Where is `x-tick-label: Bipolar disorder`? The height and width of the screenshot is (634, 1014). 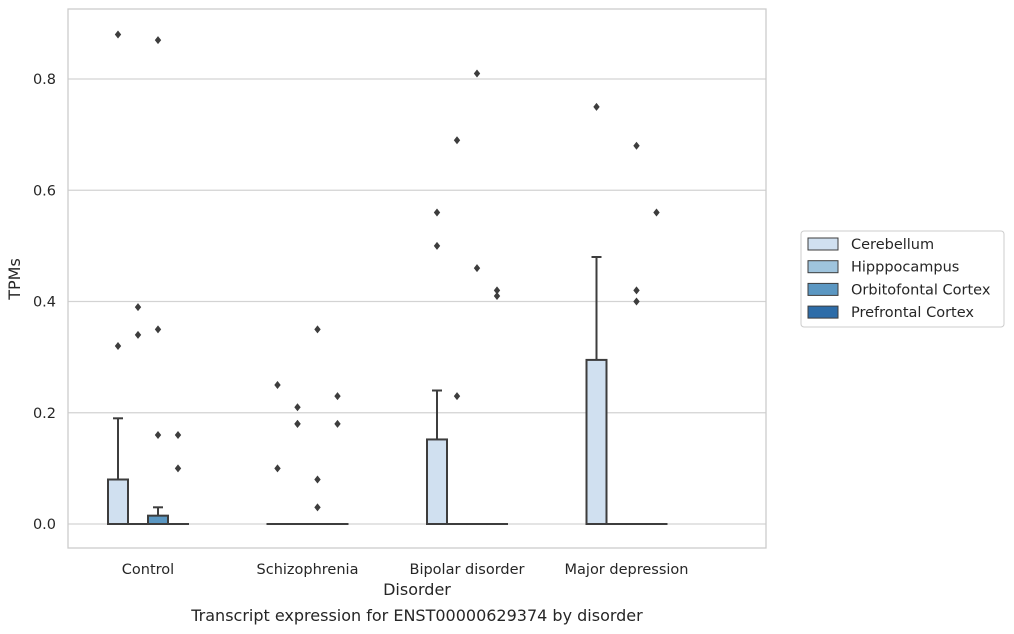
x-tick-label: Bipolar disorder is located at coordinates (467, 570).